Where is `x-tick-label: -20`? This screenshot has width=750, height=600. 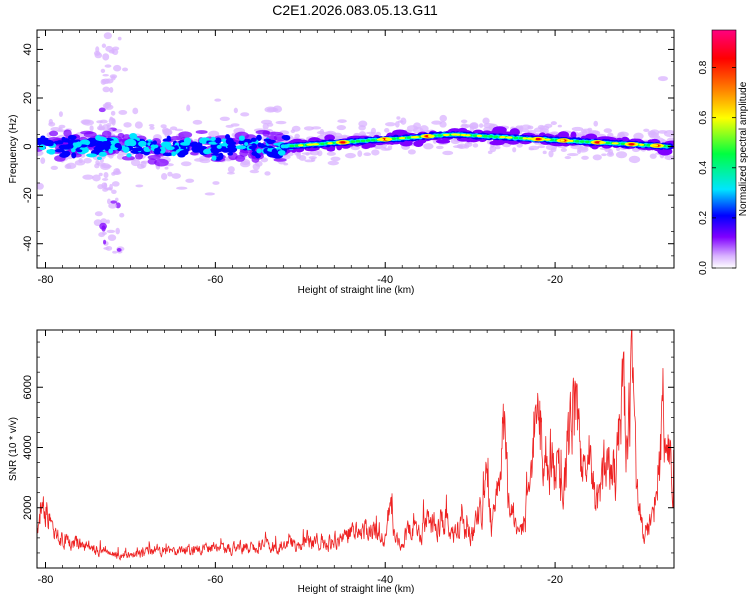 x-tick-label: -20 is located at coordinates (555, 580).